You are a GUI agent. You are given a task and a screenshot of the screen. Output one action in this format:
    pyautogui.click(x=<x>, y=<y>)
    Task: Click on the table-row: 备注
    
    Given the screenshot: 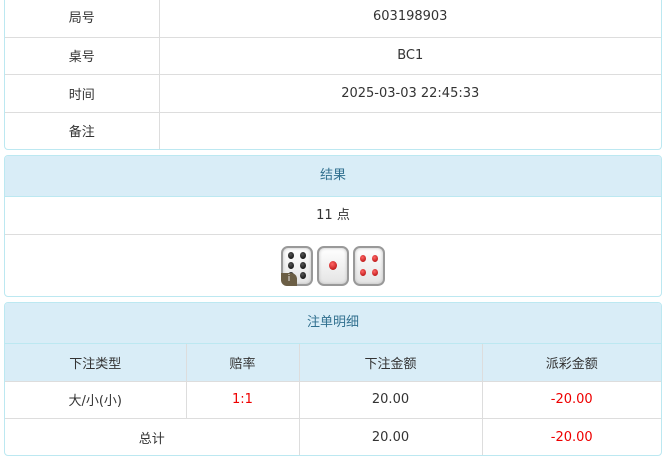 What is the action you would take?
    pyautogui.click(x=333, y=130)
    